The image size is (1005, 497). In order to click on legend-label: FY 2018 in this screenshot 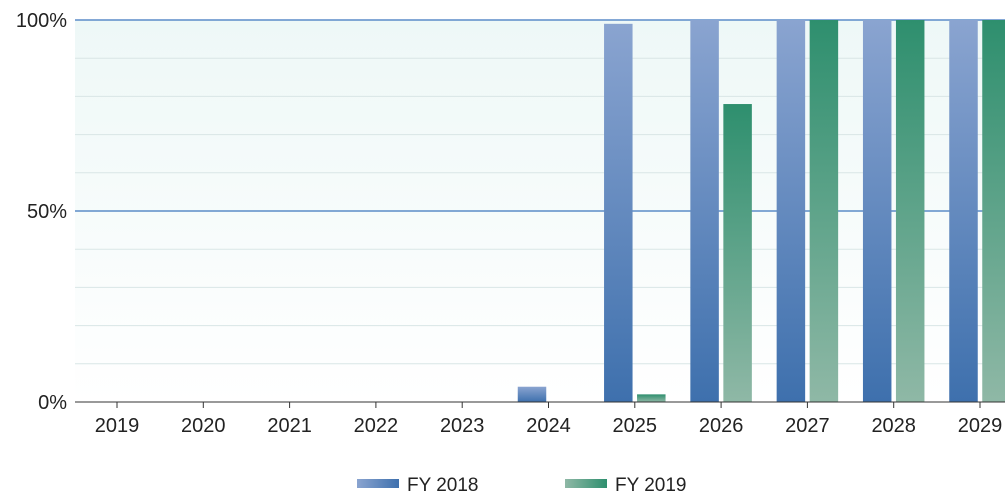, I will do `click(442, 485)`.